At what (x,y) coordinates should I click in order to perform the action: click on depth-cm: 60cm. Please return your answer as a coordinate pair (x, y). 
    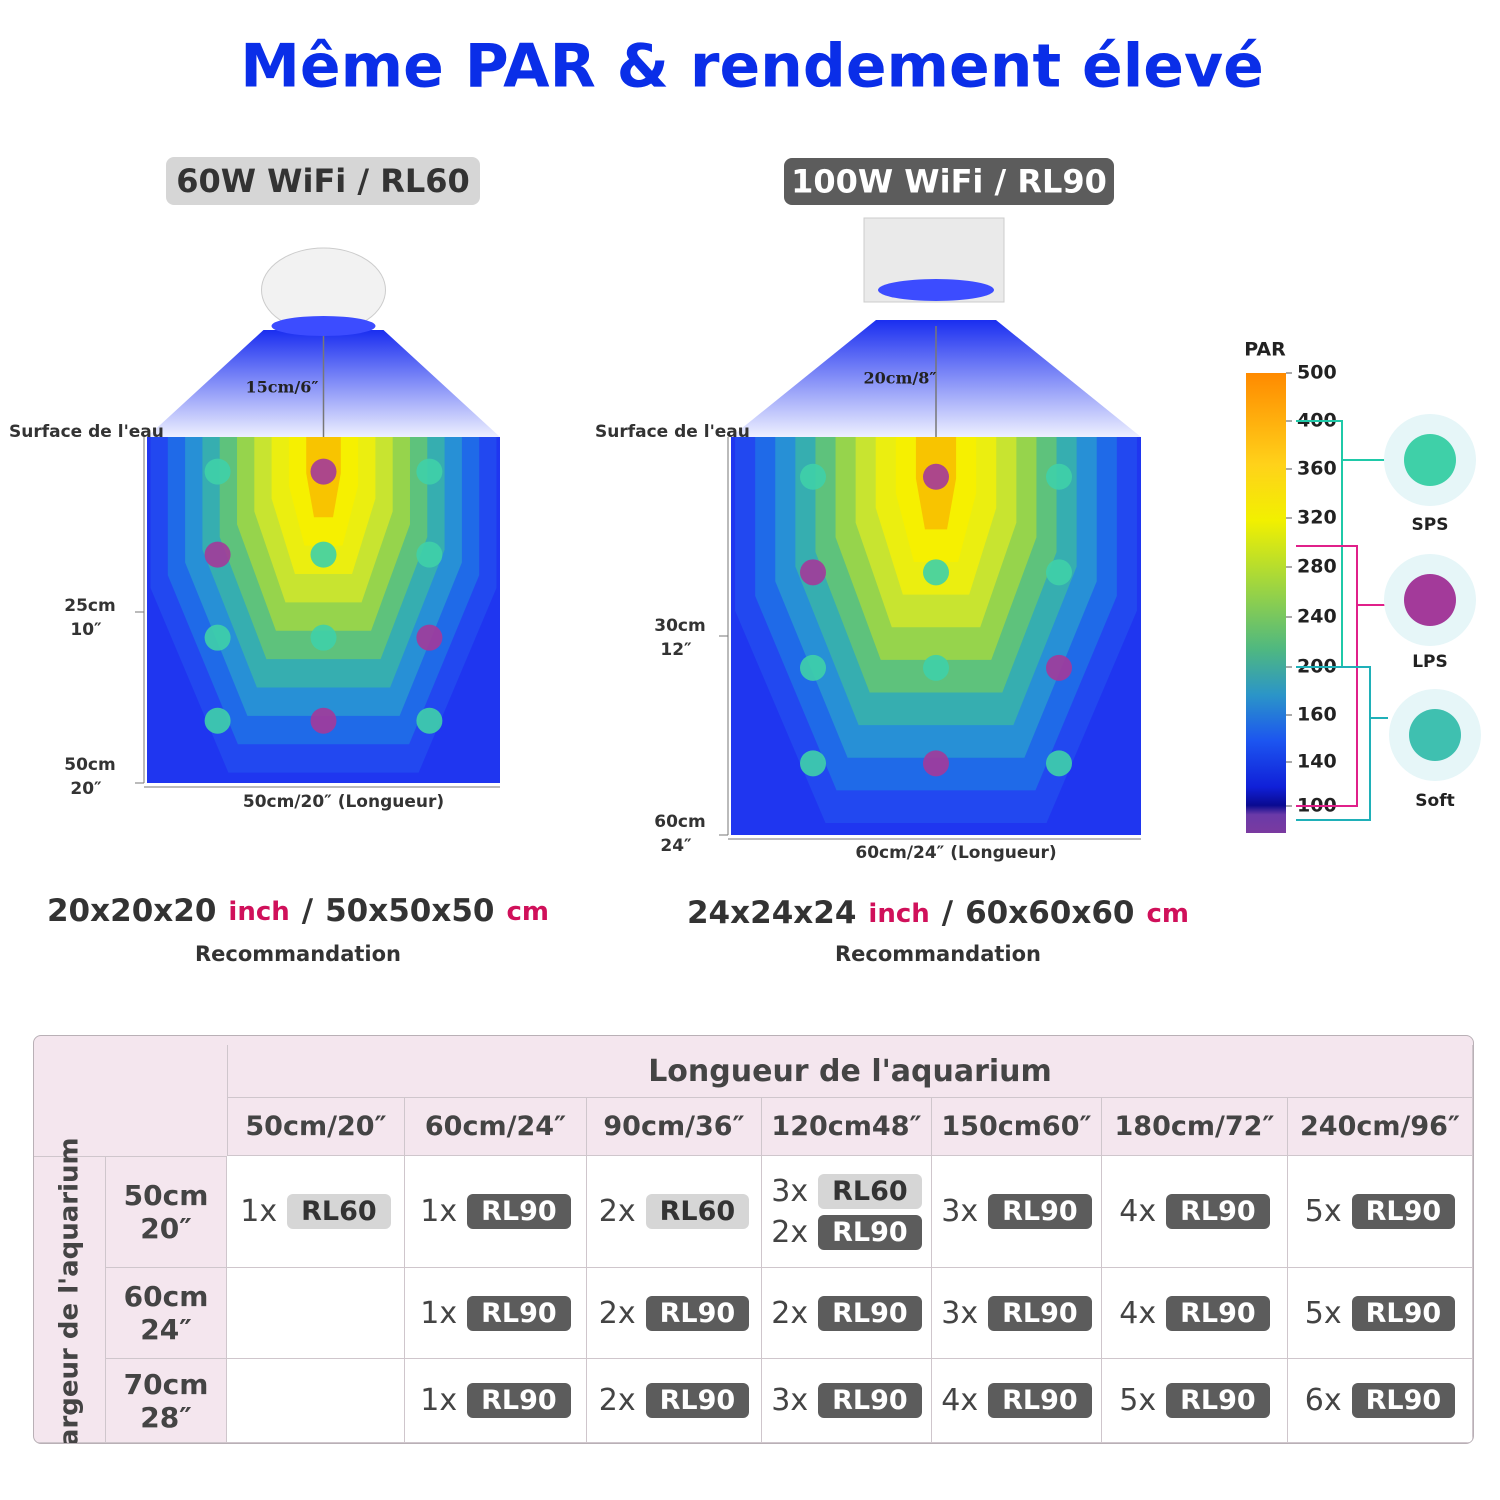
    Looking at the image, I should click on (679, 822).